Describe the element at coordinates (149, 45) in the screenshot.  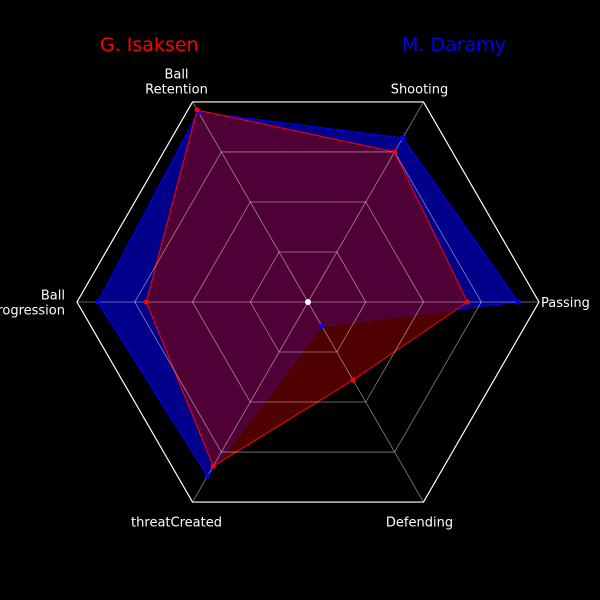
I see `legend-title-left: G. Isaksen` at that location.